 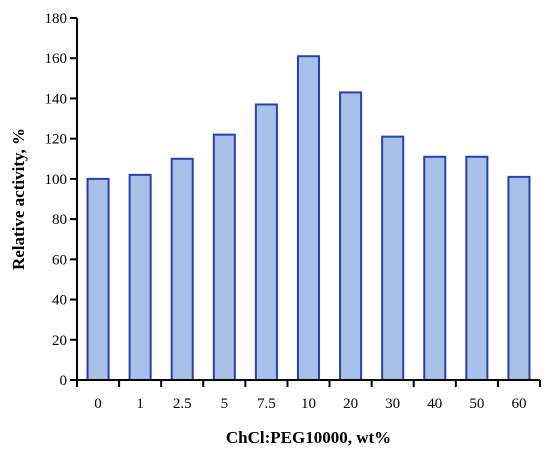 I want to click on x-tick-label: 7.5, so click(x=266, y=404).